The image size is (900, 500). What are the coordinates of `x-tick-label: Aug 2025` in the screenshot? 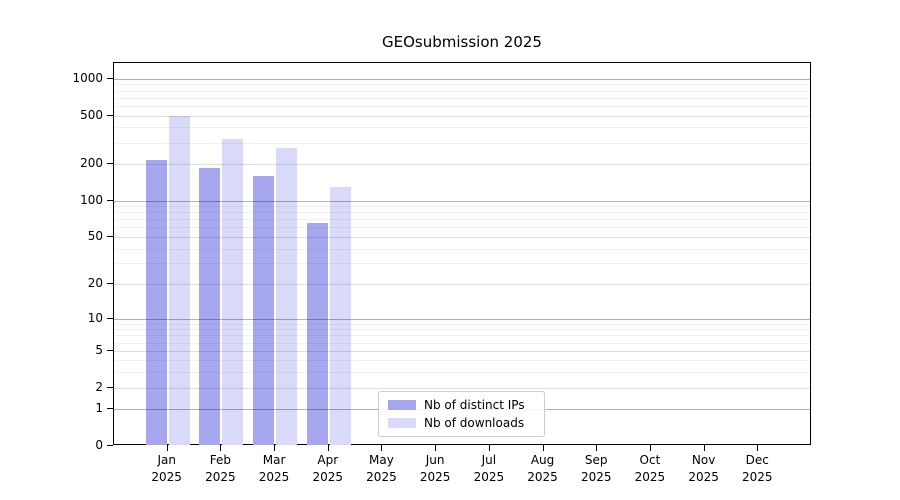 It's located at (542, 468).